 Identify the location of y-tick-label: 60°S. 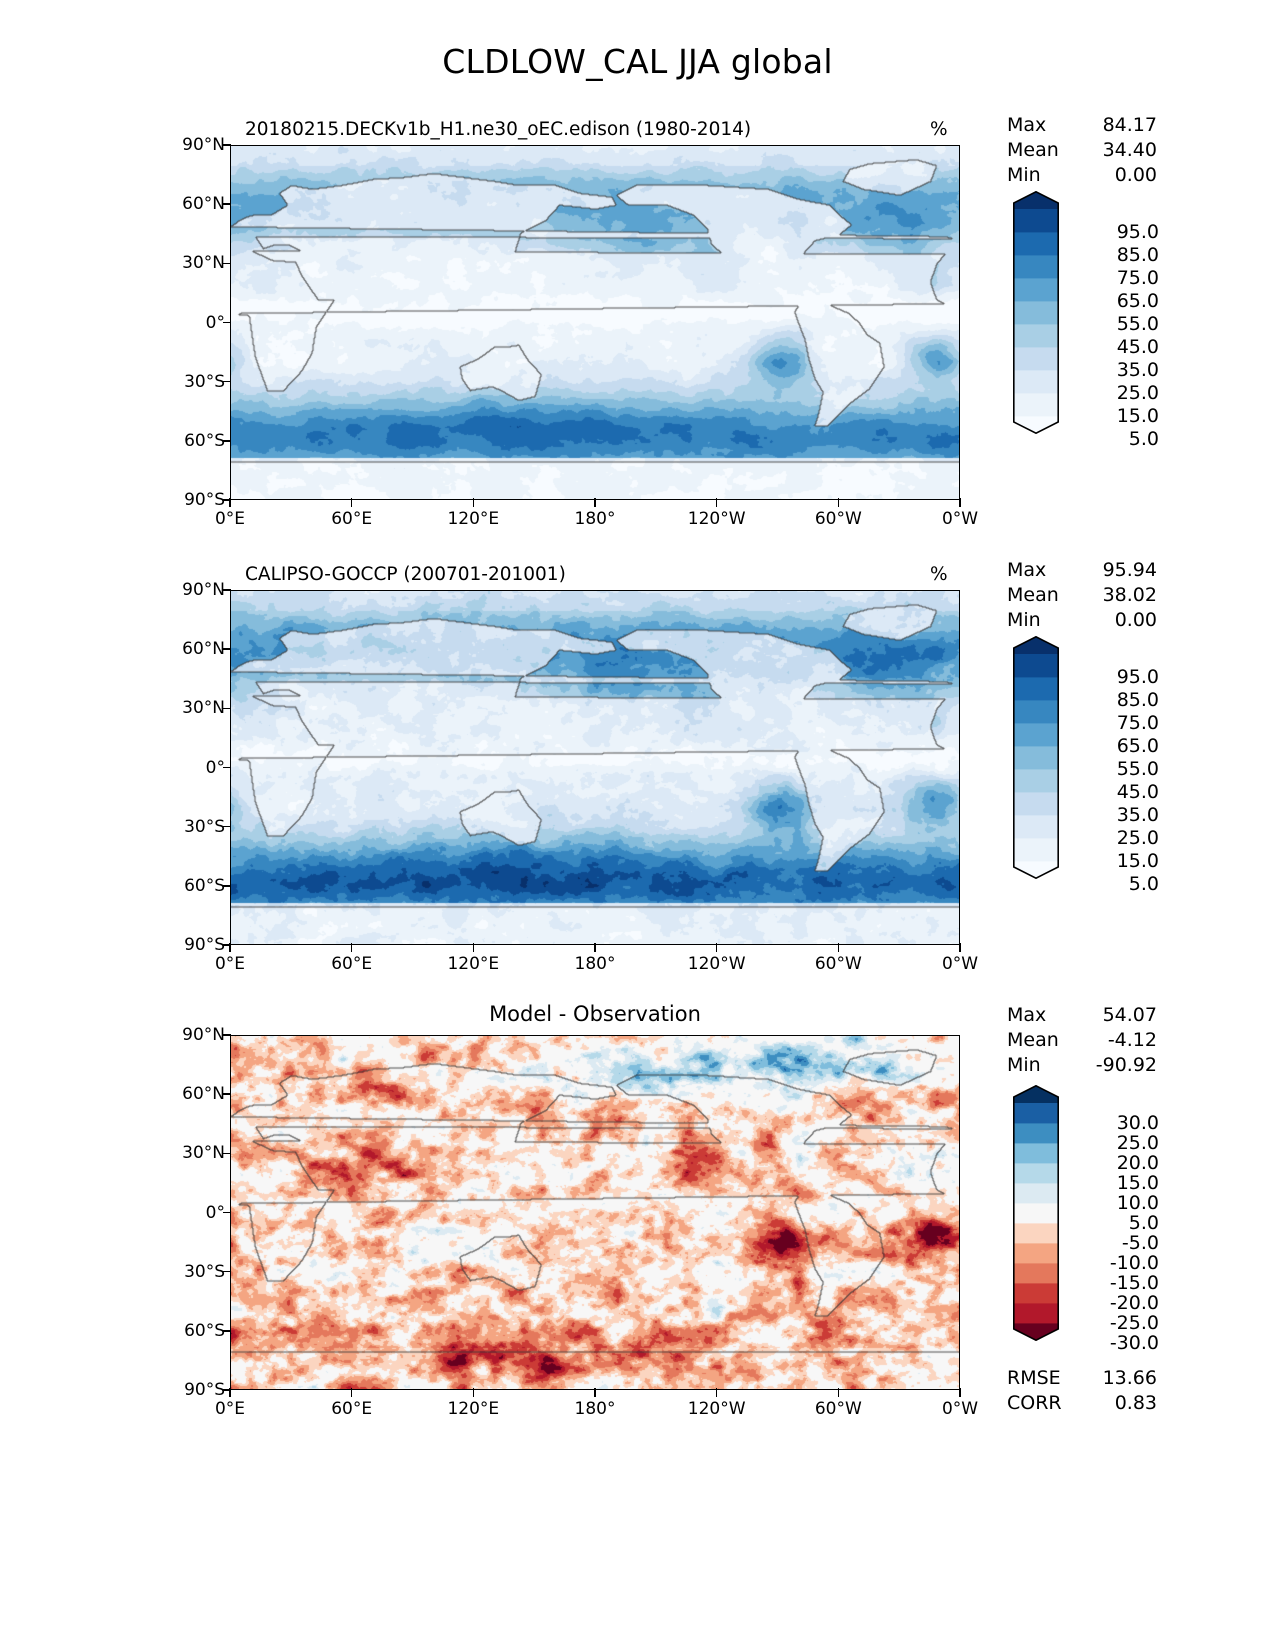
(204, 1330).